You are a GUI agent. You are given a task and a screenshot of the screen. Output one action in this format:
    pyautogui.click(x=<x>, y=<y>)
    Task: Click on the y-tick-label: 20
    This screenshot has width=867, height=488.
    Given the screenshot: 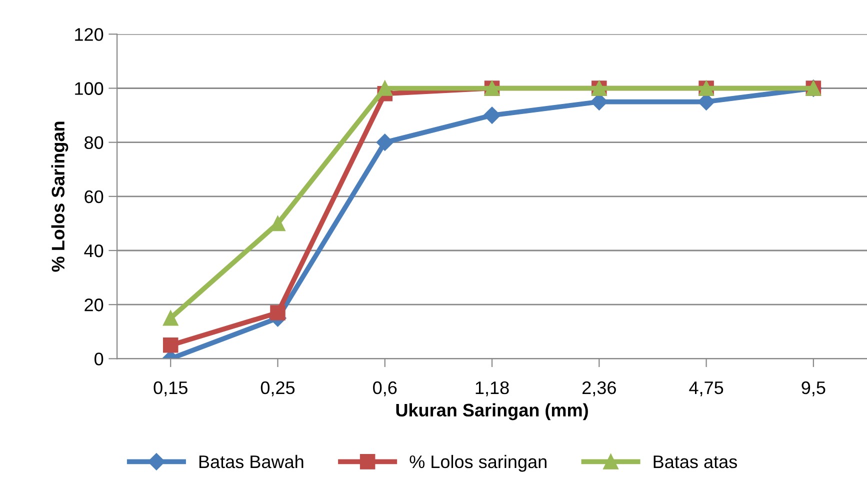 What is the action you would take?
    pyautogui.click(x=94, y=305)
    